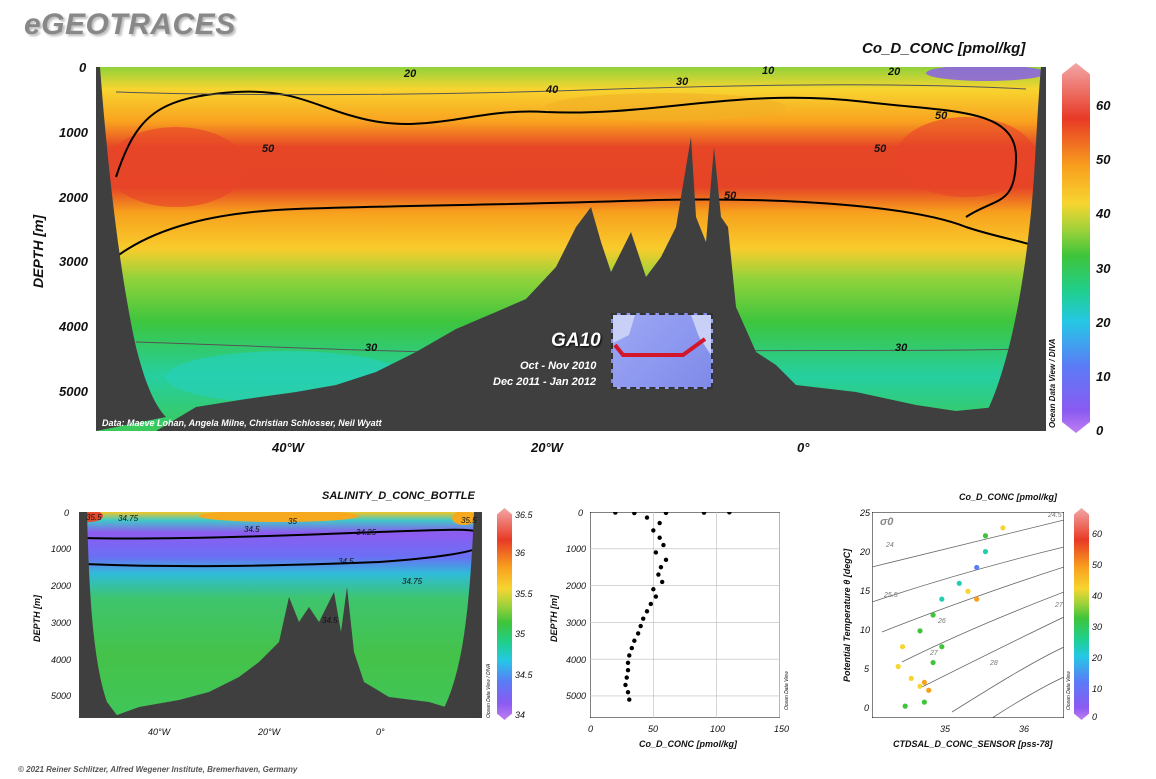 The image size is (1156, 779). Describe the element at coordinates (944, 48) in the screenshot. I see `main-section-title: Co_D_CONC [pmol/kg]` at that location.